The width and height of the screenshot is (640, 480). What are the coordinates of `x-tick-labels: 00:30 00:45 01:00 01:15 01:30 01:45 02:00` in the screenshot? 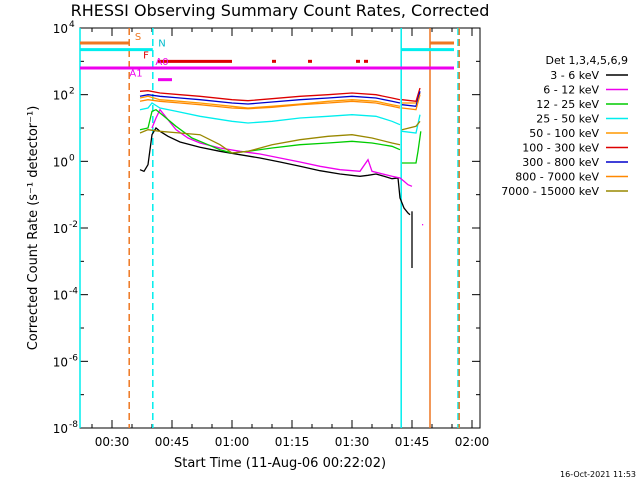 It's located at (292, 442).